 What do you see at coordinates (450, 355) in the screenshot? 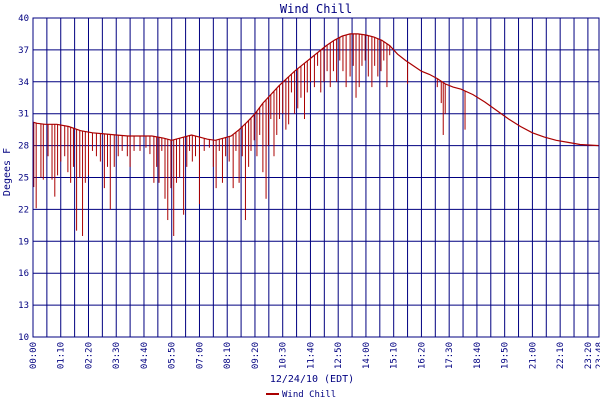
I see `x-tick-label: 17:30` at bounding box center [450, 355].